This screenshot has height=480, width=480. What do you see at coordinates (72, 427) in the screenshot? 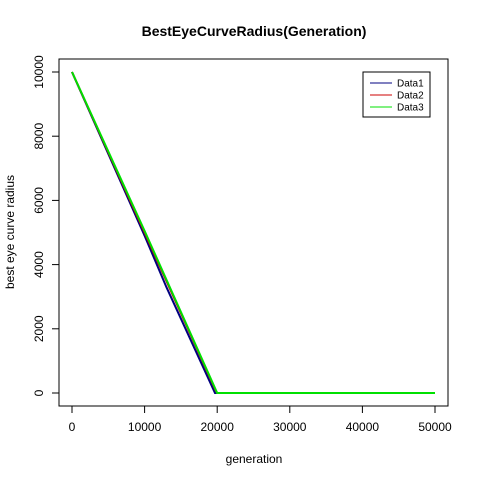
I see `x-tick-label: 0` at bounding box center [72, 427].